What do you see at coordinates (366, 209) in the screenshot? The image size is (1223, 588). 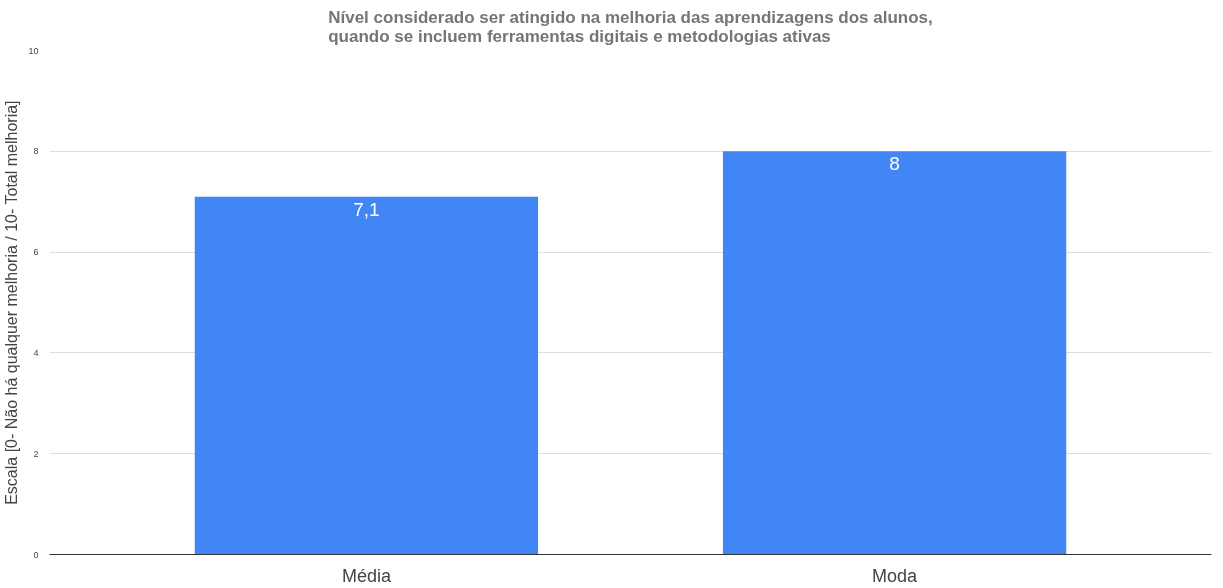 I see `data-label: 7,1` at bounding box center [366, 209].